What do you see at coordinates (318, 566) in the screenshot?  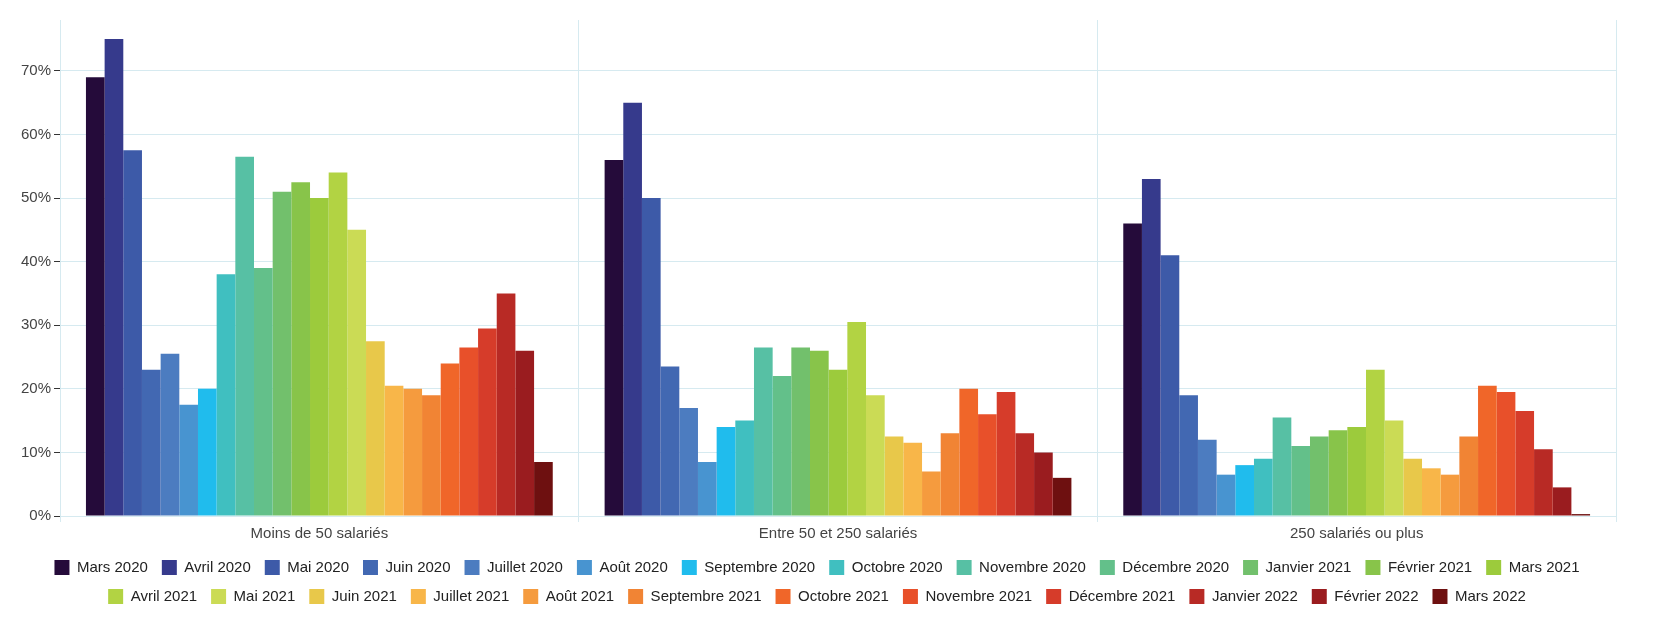 I see `legend-label: Mai 2020` at bounding box center [318, 566].